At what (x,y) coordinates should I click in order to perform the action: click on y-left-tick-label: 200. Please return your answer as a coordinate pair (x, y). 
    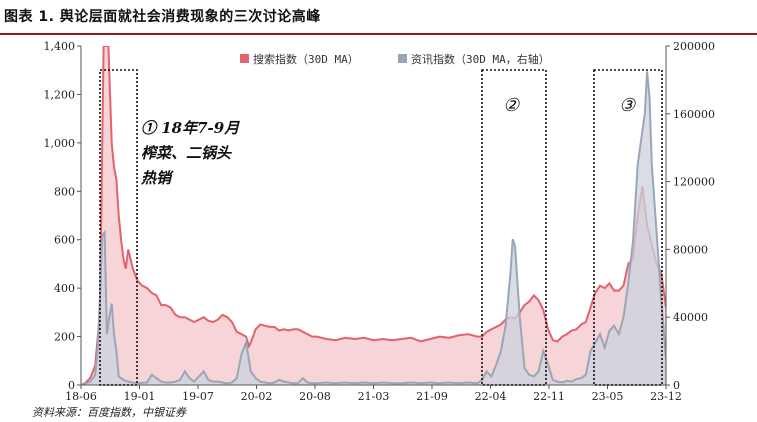
    Looking at the image, I should click on (64, 337).